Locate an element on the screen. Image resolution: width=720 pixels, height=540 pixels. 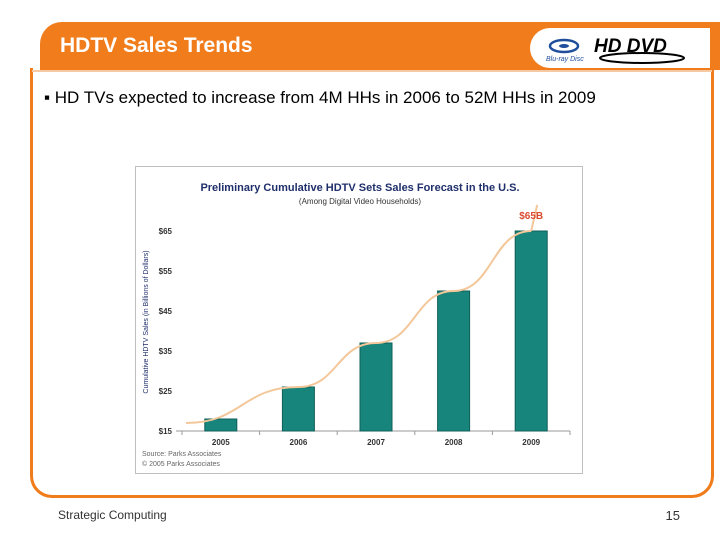
header-divider is located at coordinates (372, 71).